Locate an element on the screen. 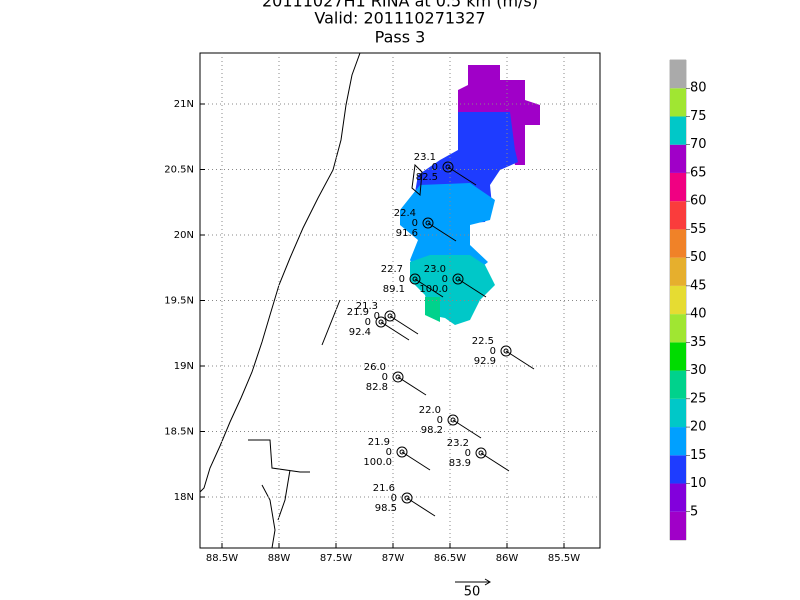  lon-label: 87.5W is located at coordinates (336, 558).